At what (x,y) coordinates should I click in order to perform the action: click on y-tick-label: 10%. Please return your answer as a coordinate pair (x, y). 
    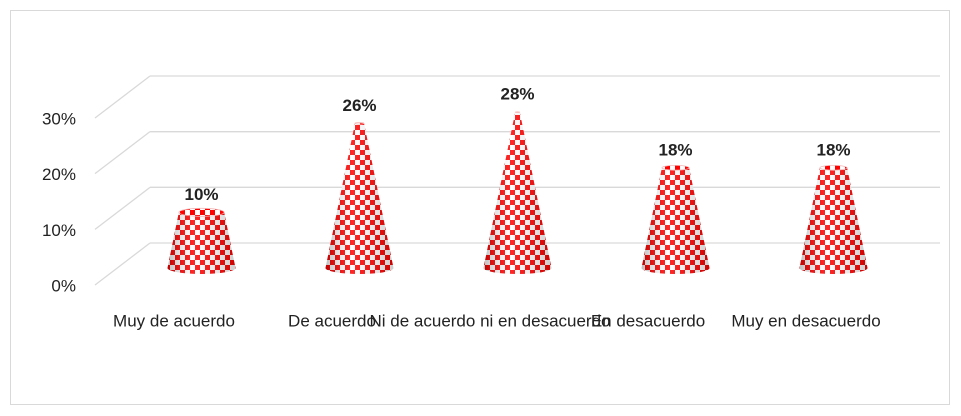
    Looking at the image, I should click on (59, 230).